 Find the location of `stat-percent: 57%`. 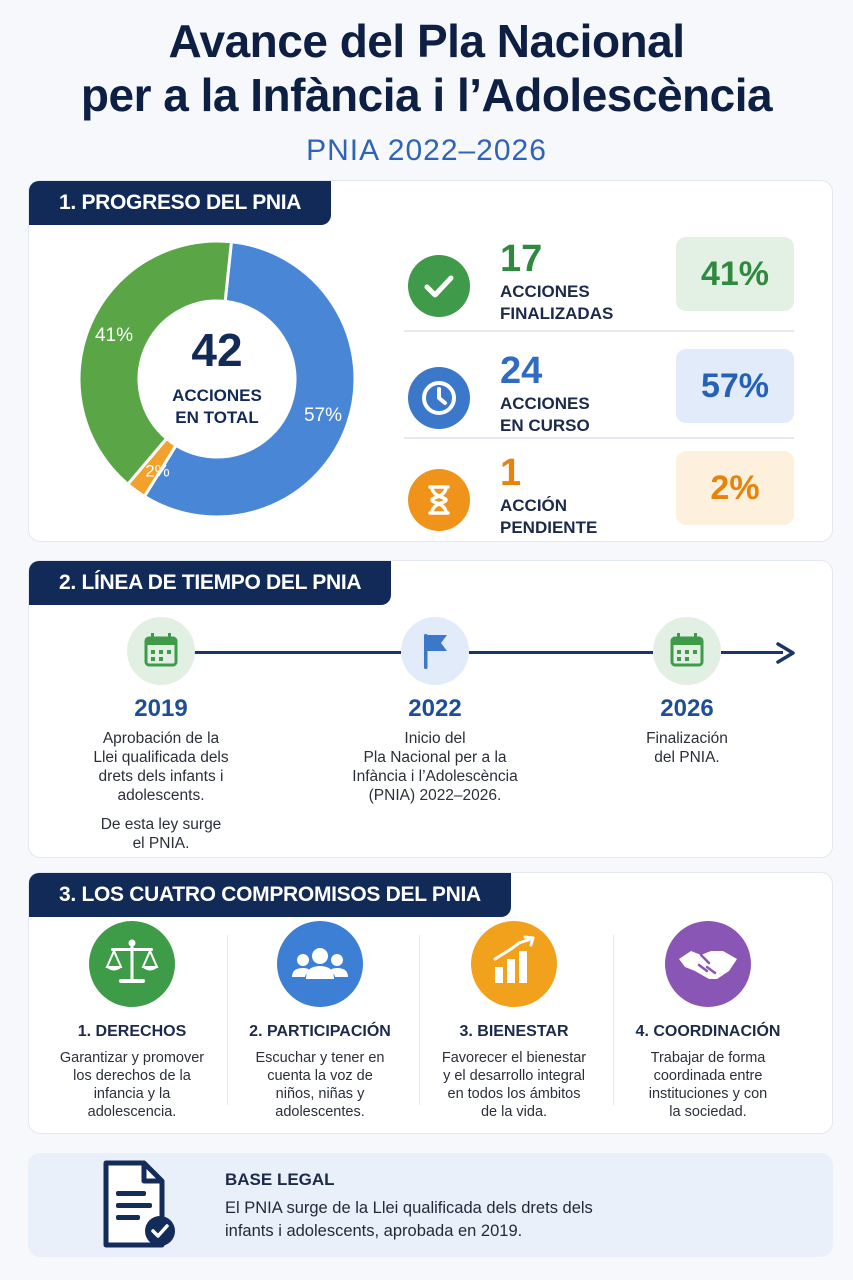

stat-percent: 57% is located at coordinates (735, 386).